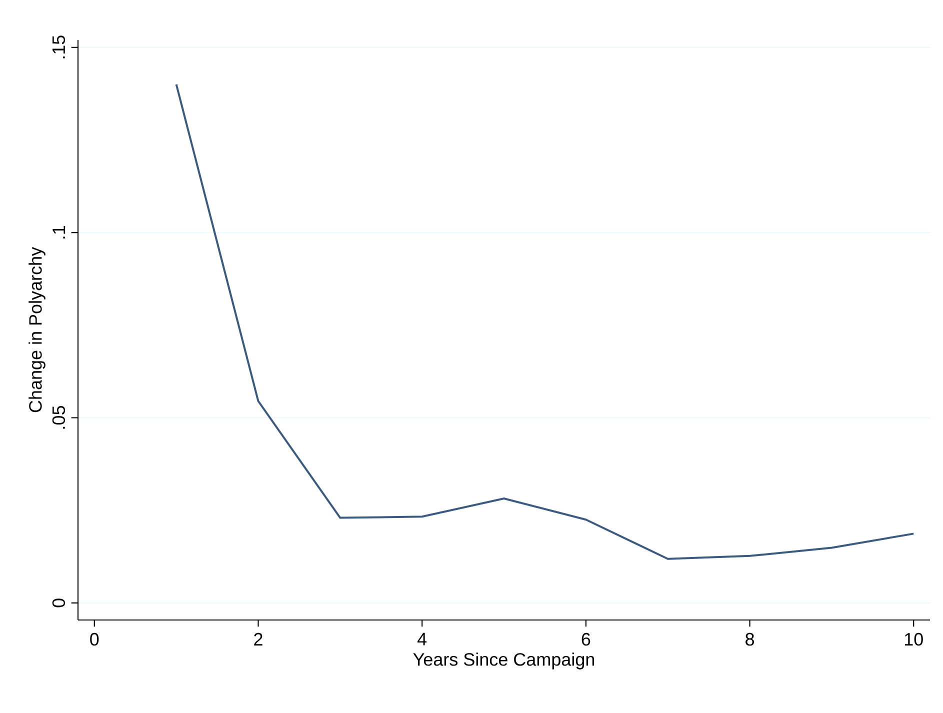 The height and width of the screenshot is (713, 943). I want to click on x-axis-title: Years Since Campaign, so click(503, 661).